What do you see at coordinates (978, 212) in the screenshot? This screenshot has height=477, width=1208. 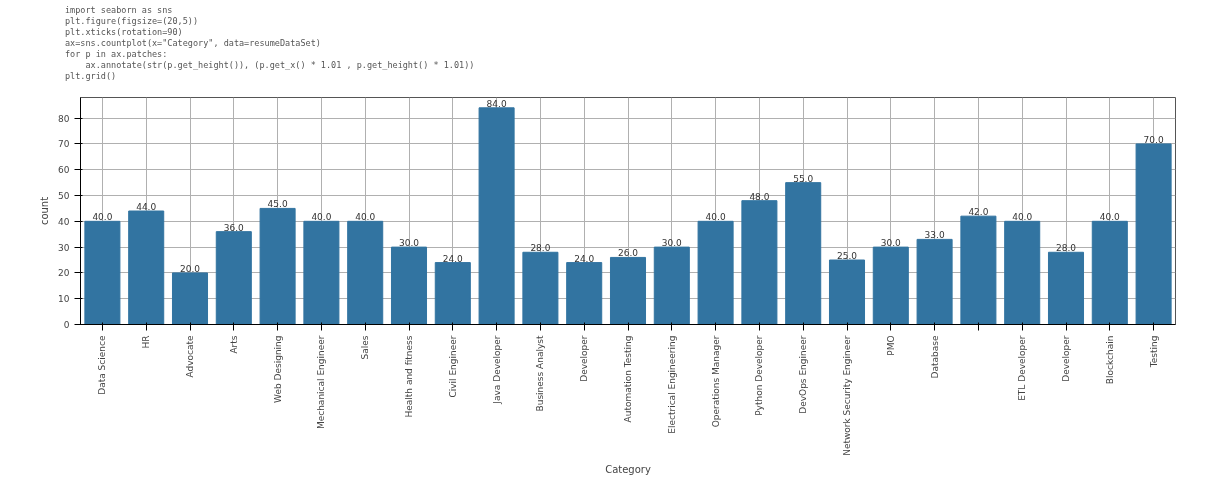 I see `data-label: 42.0` at bounding box center [978, 212].